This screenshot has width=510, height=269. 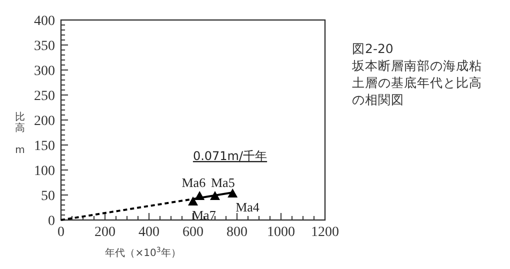 What do you see at coordinates (48, 196) in the screenshot?
I see `y-tick-label: 50` at bounding box center [48, 196].